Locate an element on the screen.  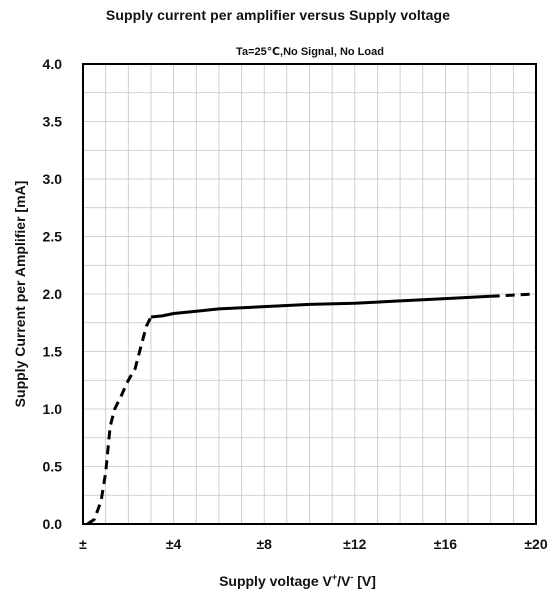
y-tick-label: 3.0 is located at coordinates (53, 179).